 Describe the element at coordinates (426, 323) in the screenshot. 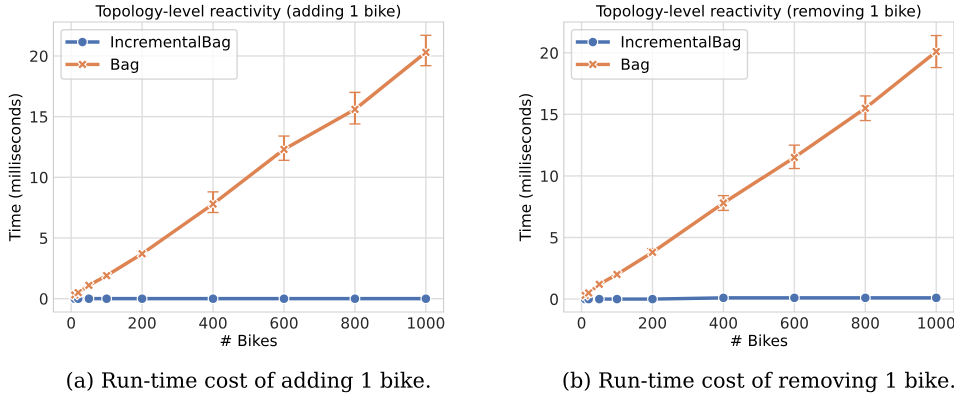

I see `x-tick-label: 1000` at that location.